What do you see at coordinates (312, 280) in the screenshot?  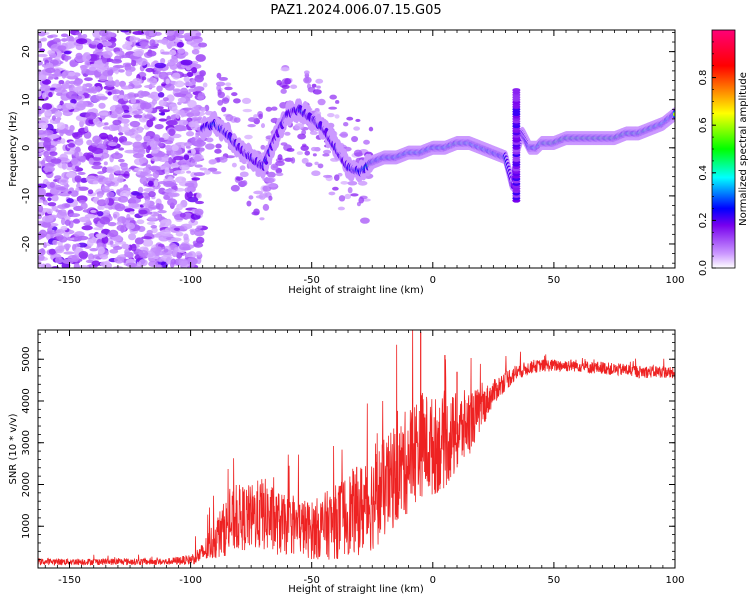 I see `x-tick-label: -50` at bounding box center [312, 280].